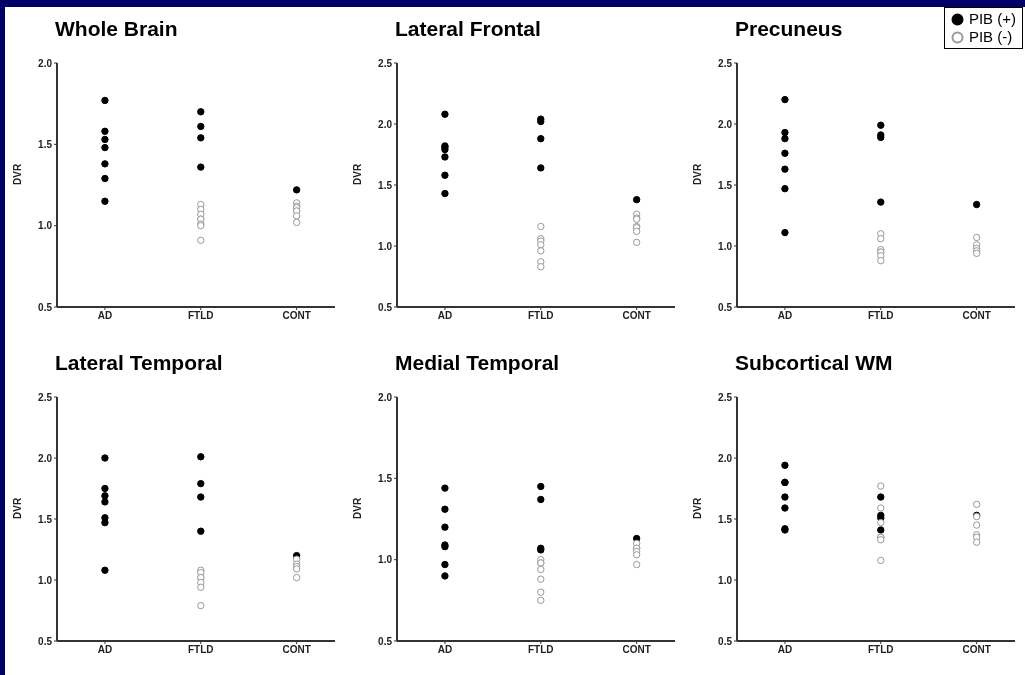  I want to click on chart-title: Lateral Temporal, so click(139, 363).